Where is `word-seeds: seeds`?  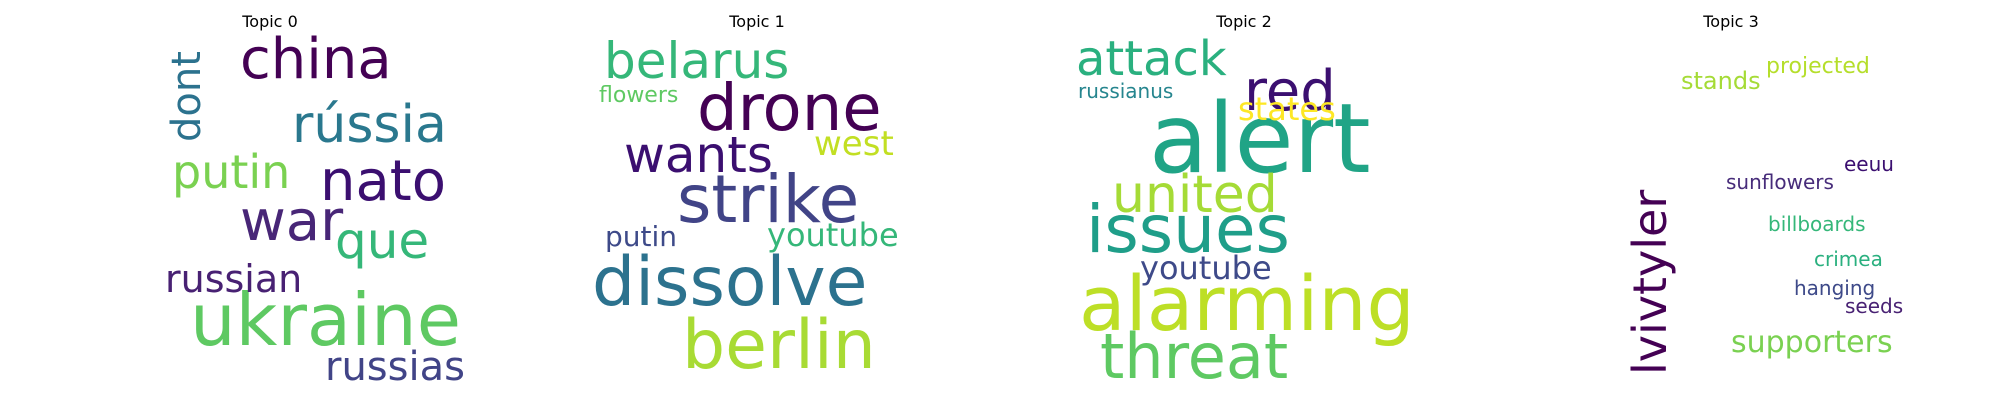
word-seeds: seeds is located at coordinates (1874, 306).